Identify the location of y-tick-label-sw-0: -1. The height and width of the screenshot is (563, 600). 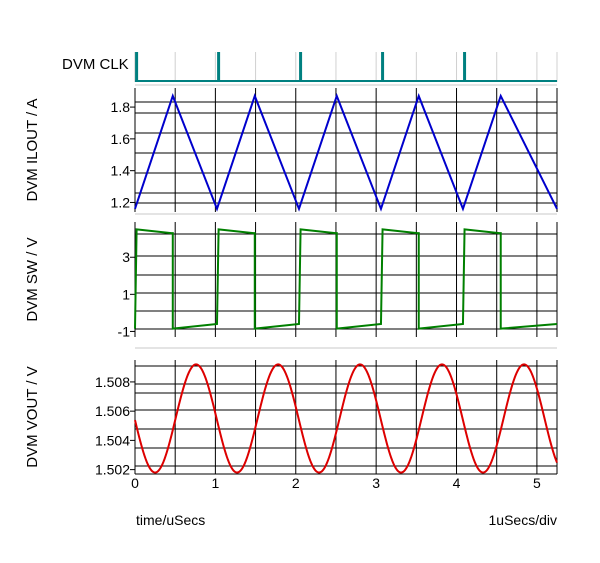
(124, 331).